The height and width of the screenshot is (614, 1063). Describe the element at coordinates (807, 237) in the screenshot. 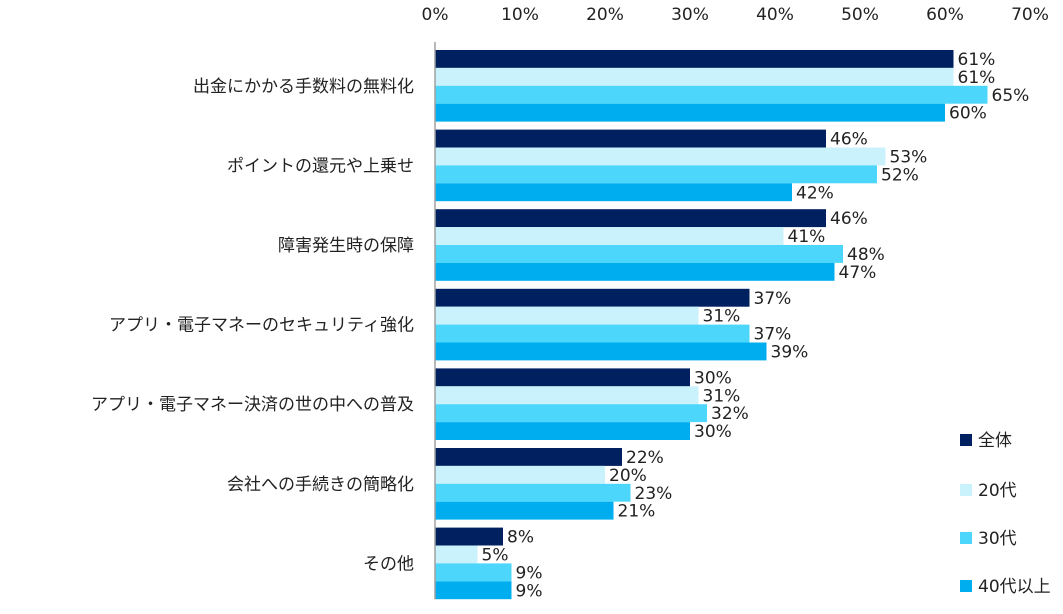

I see `data-label: 41%` at that location.